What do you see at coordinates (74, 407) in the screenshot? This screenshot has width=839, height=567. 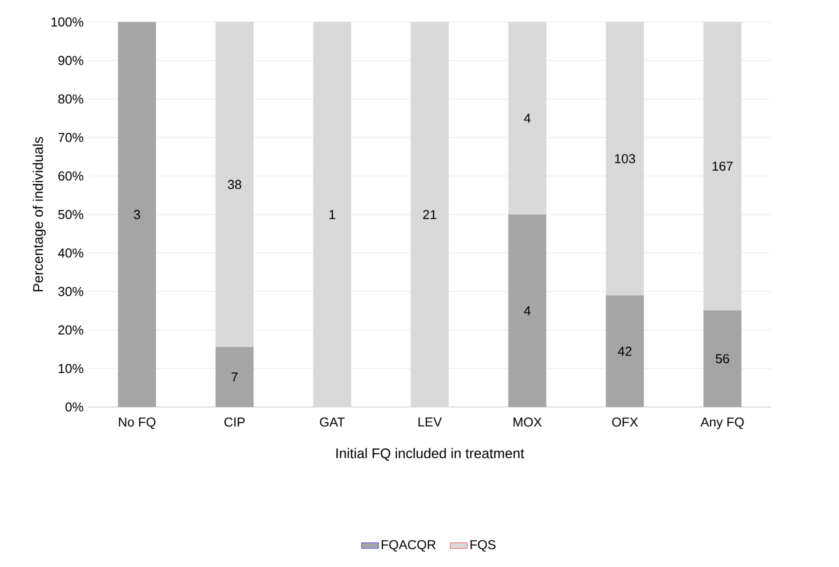 I see `y-tick-label: 0%` at bounding box center [74, 407].